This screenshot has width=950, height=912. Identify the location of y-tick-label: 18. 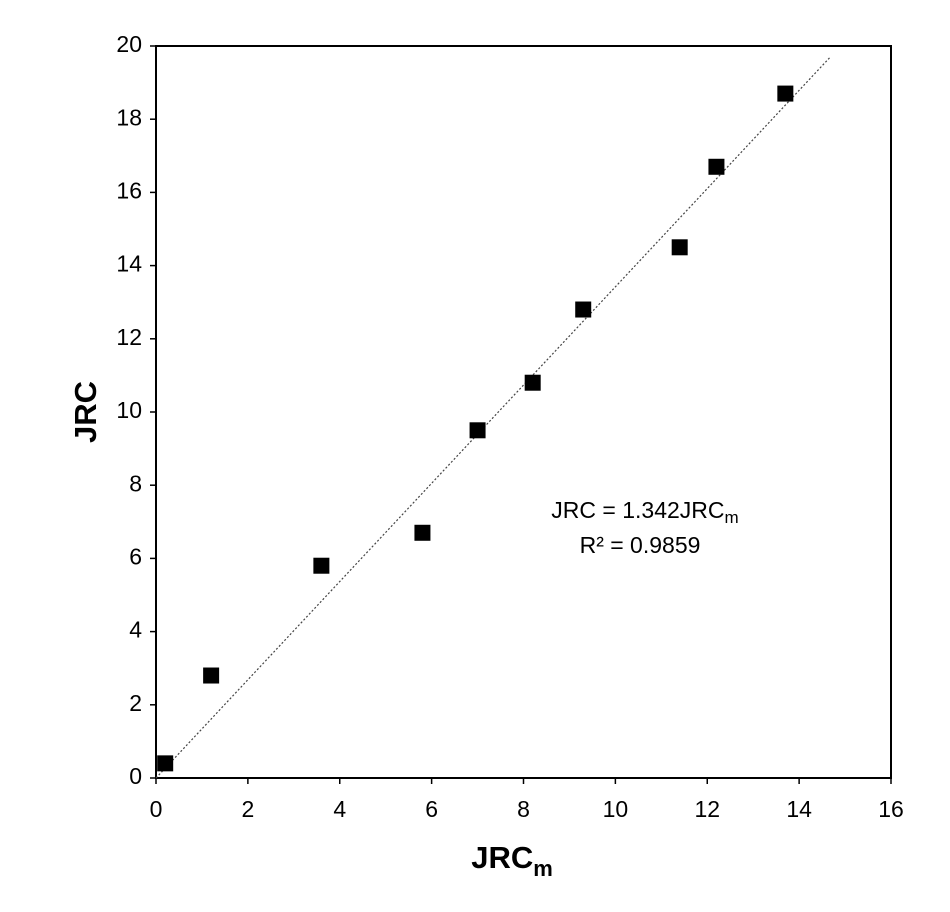
(129, 117).